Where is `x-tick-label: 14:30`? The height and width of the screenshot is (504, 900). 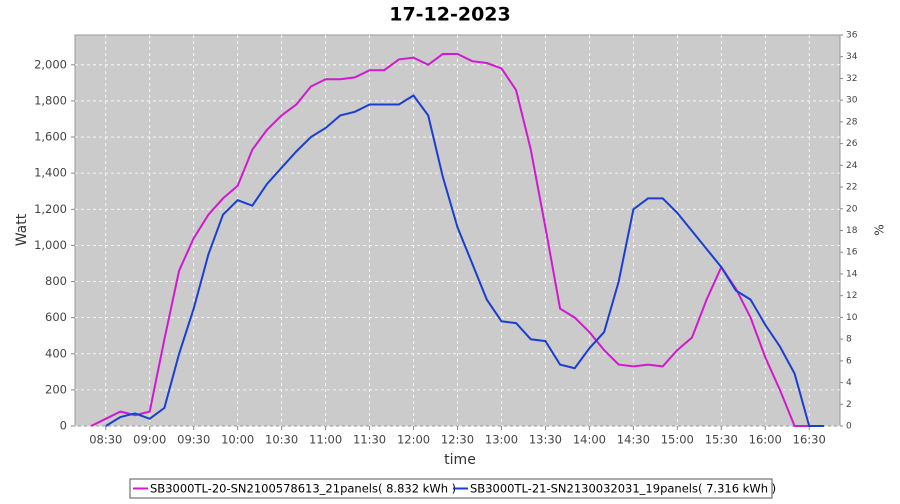
x-tick-label: 14:30 is located at coordinates (633, 440).